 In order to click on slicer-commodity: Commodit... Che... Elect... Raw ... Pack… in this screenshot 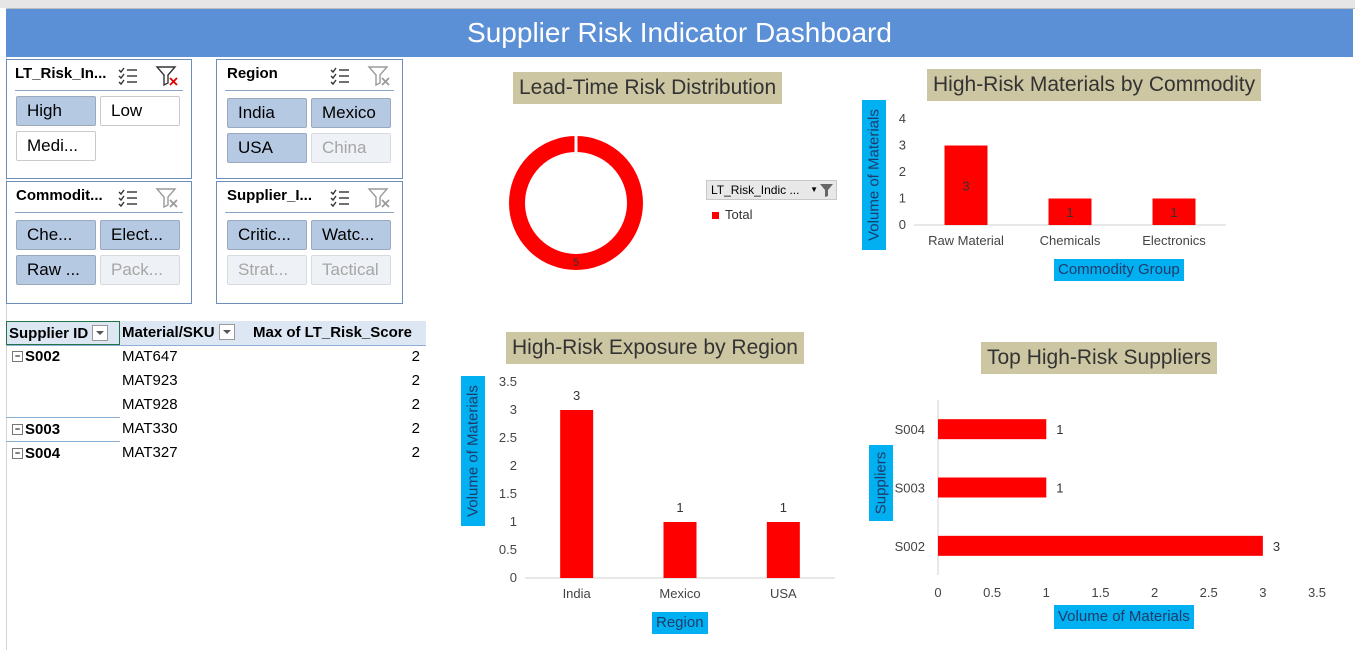, I will do `click(99, 242)`.